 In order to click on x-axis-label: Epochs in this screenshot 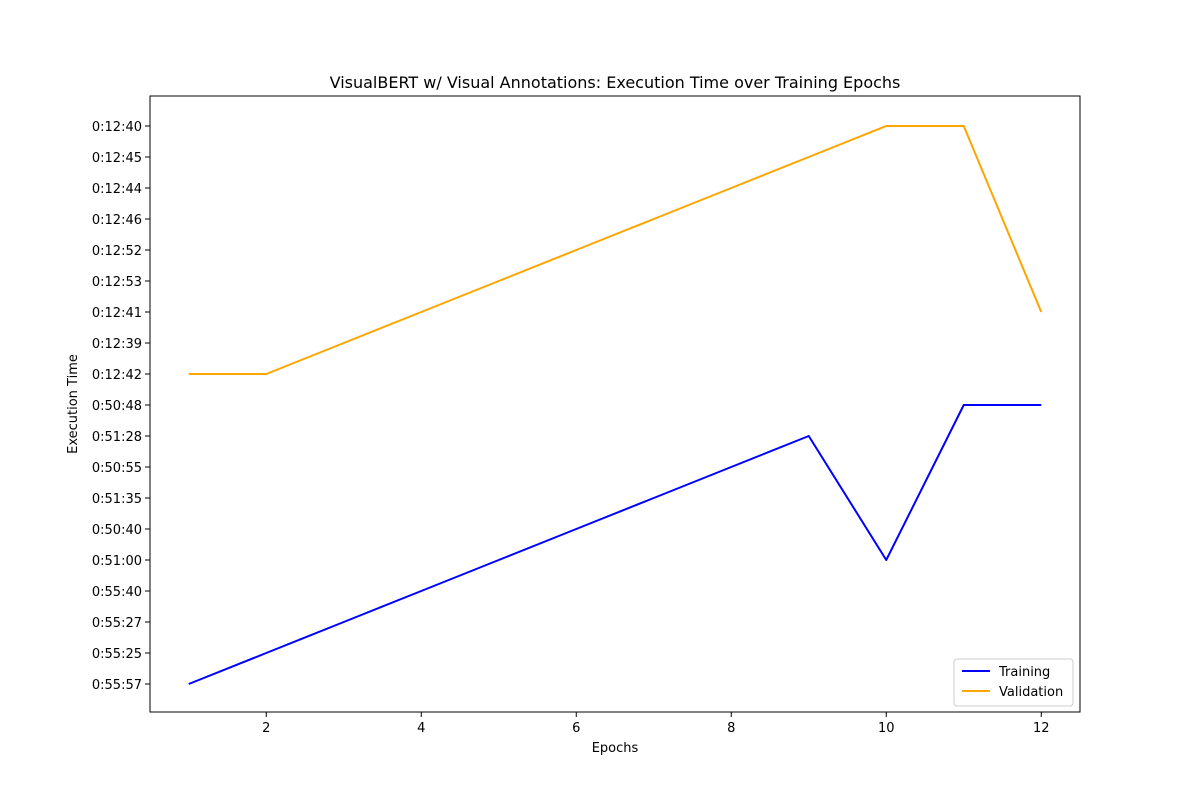, I will do `click(615, 748)`.